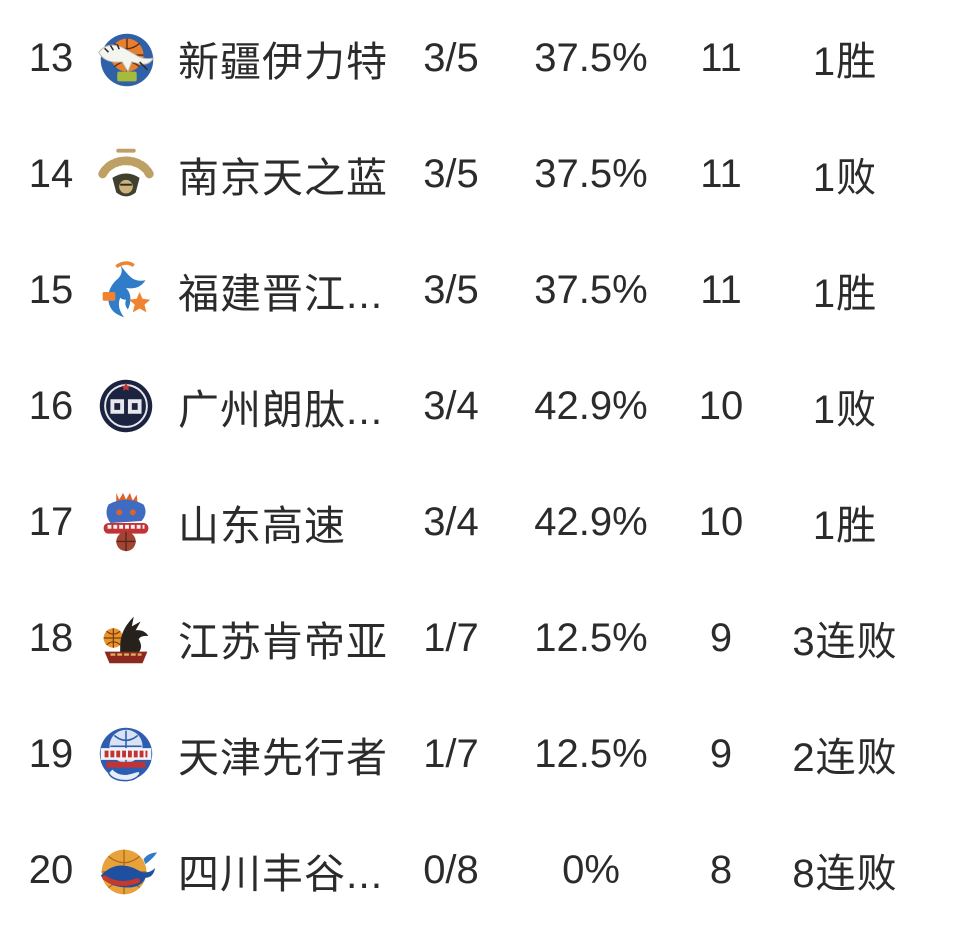 This screenshot has width=960, height=928. I want to click on team-points: 8, so click(721, 869).